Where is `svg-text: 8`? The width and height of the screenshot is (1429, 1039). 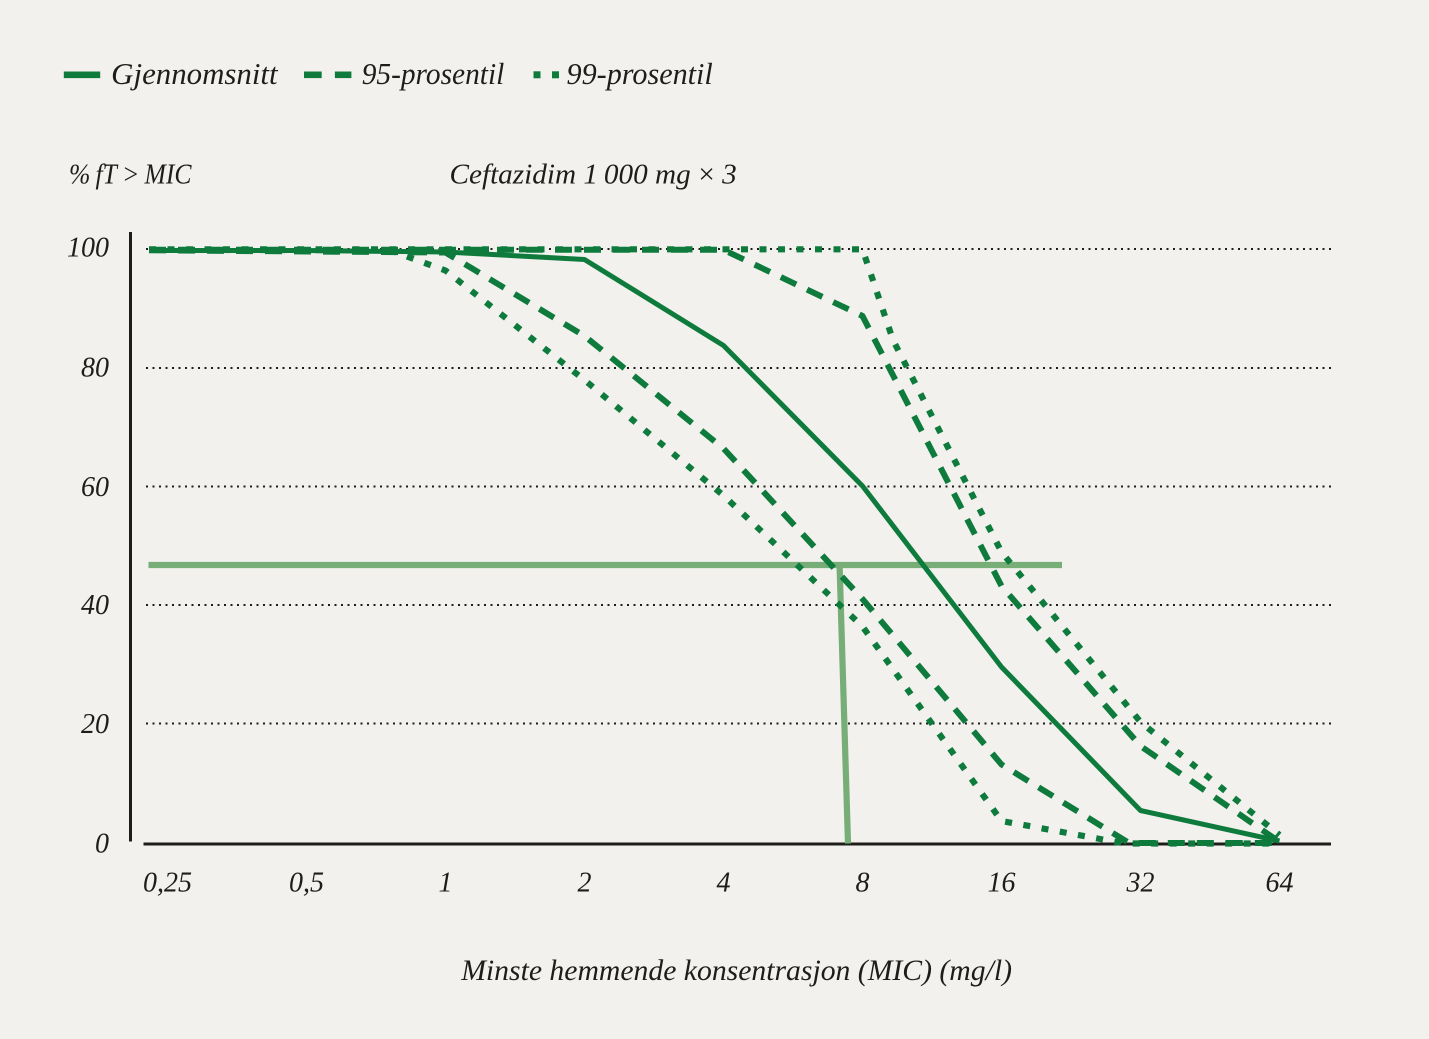
svg-text: 8 is located at coordinates (863, 883).